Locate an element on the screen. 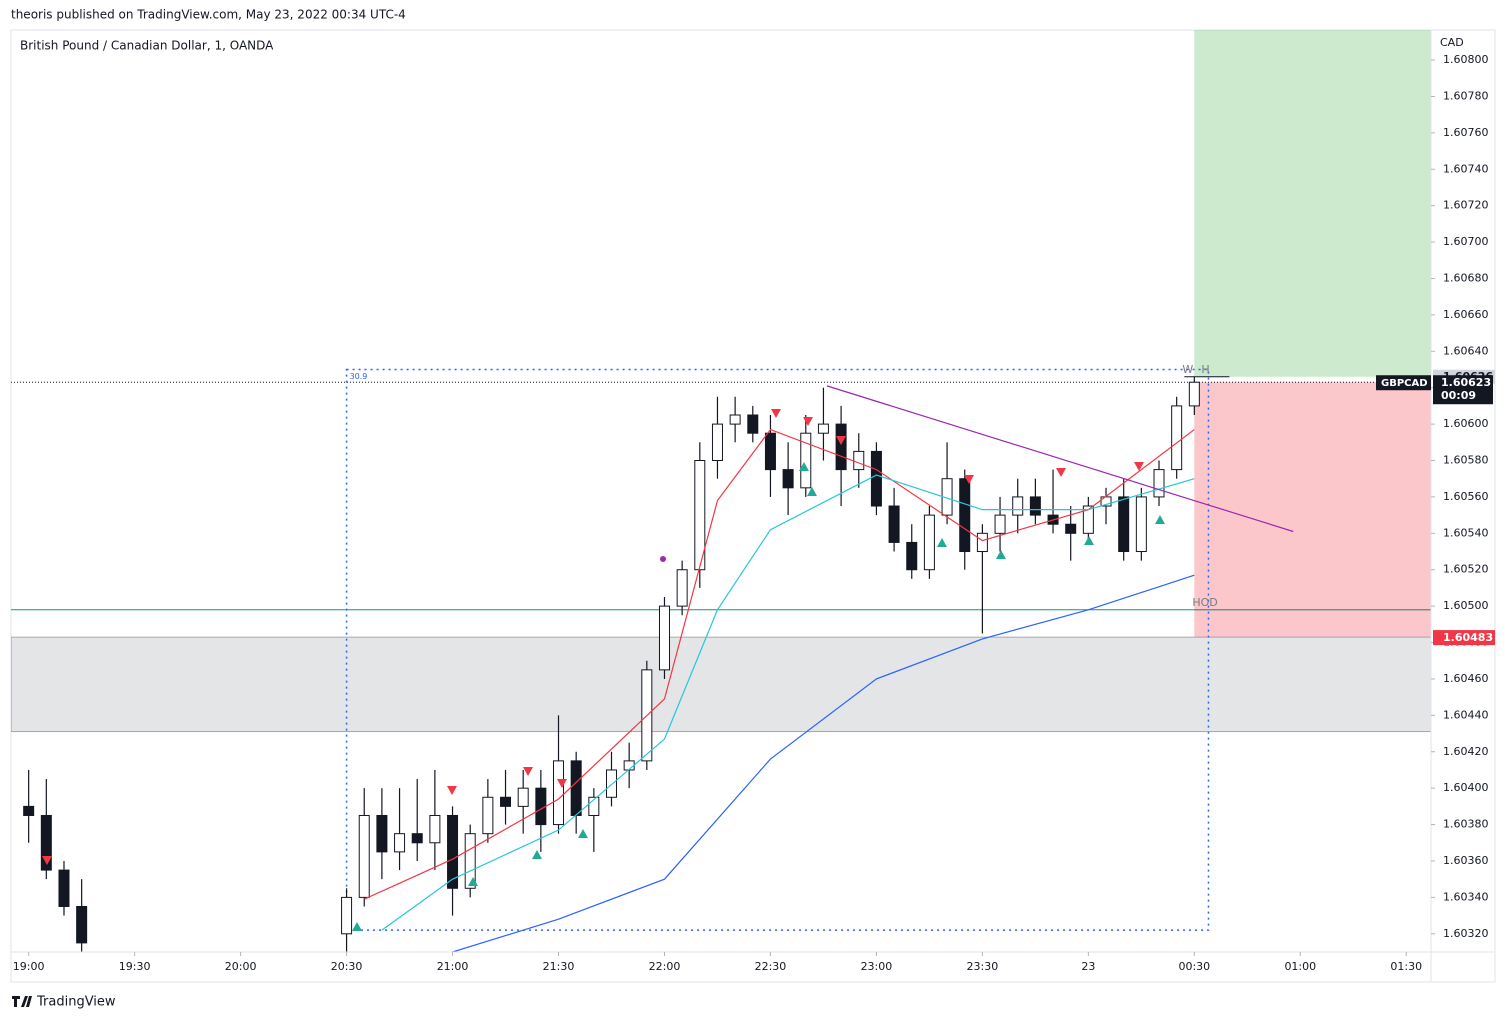 The image size is (1505, 1025). y-tick-label: 1.60680 is located at coordinates (1466, 277).